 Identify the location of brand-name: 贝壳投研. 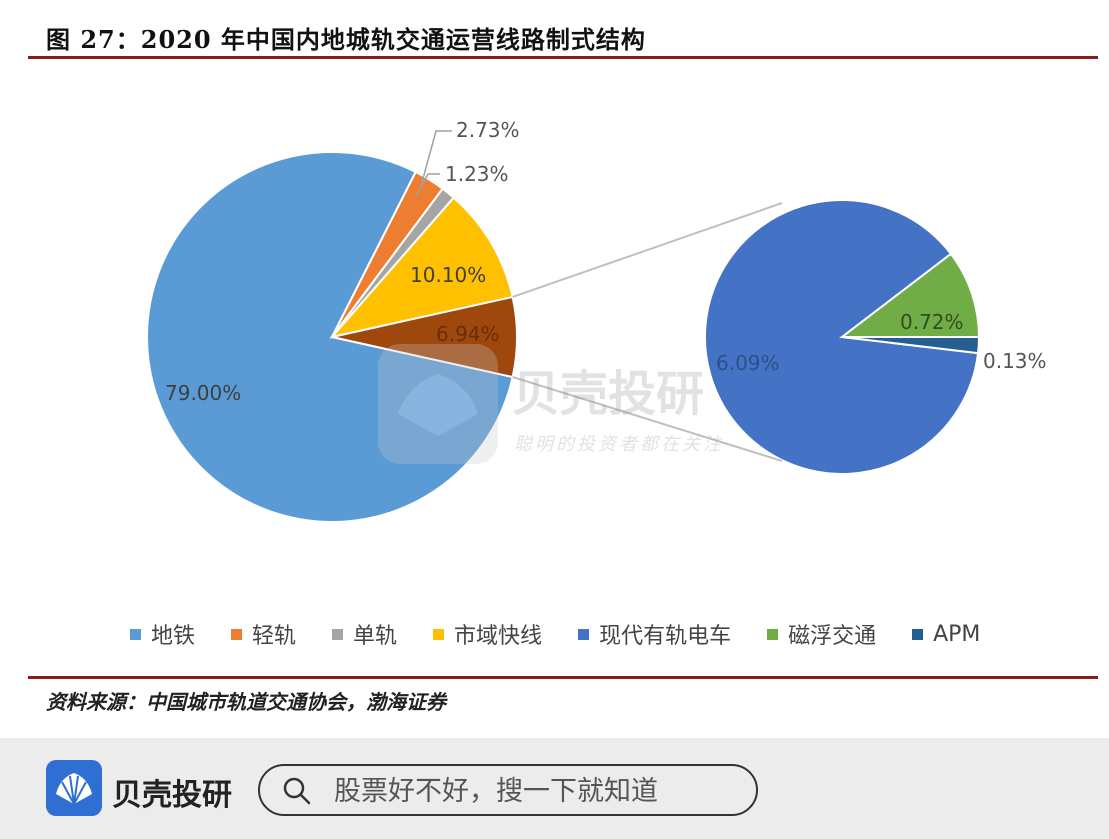
(172, 795).